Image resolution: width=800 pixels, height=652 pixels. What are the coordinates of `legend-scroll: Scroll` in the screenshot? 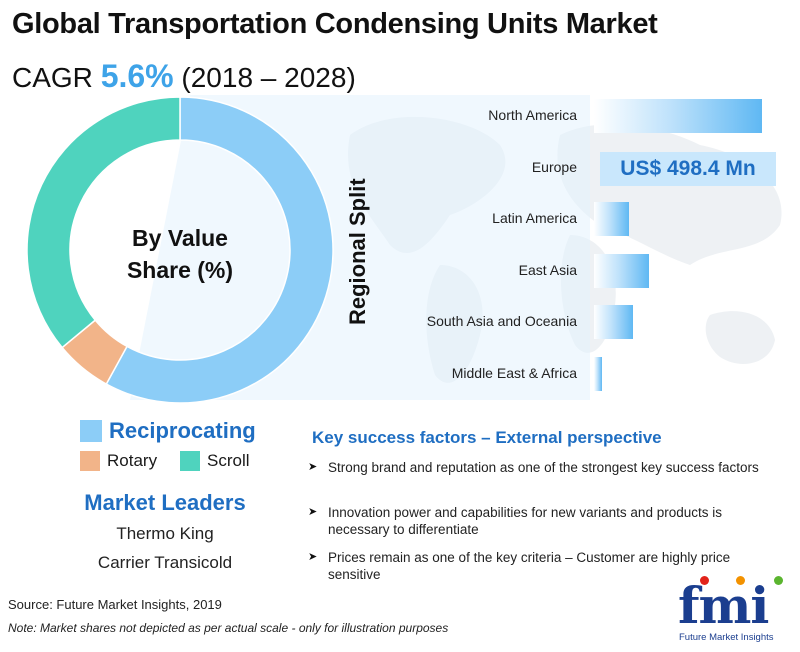 It's located at (215, 461).